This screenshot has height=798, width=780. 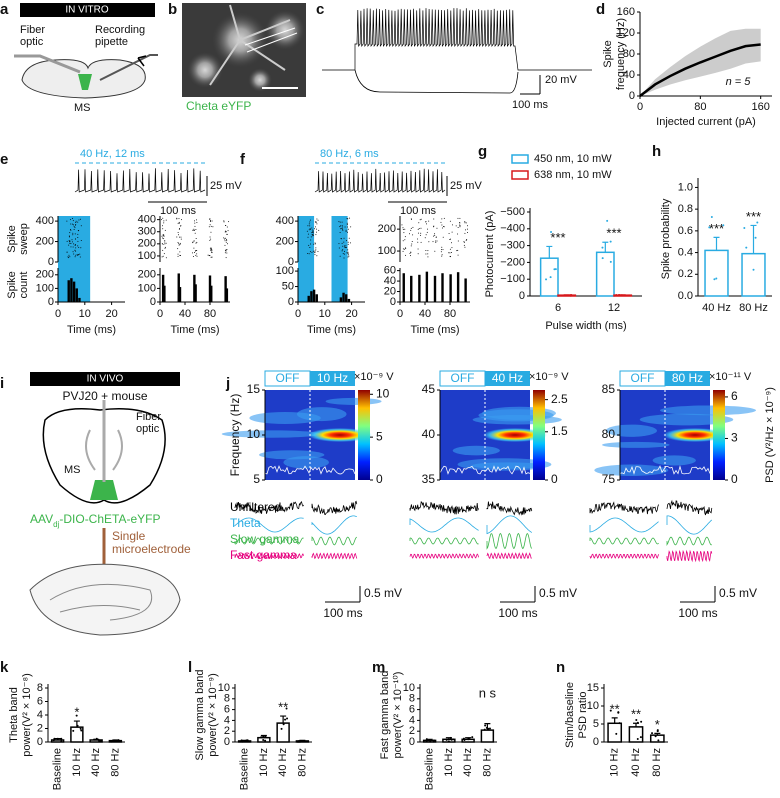 I want to click on spectrogram-hotspot, so click(x=695, y=435).